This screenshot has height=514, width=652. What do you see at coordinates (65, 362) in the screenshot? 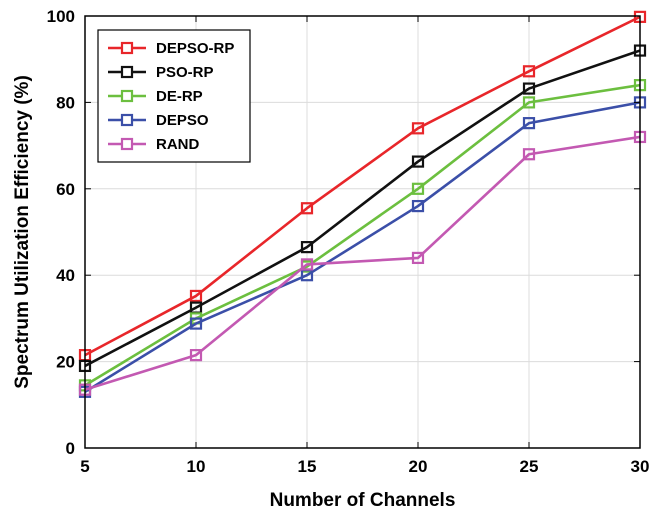
I see `y-tick-label: 20` at bounding box center [65, 362].